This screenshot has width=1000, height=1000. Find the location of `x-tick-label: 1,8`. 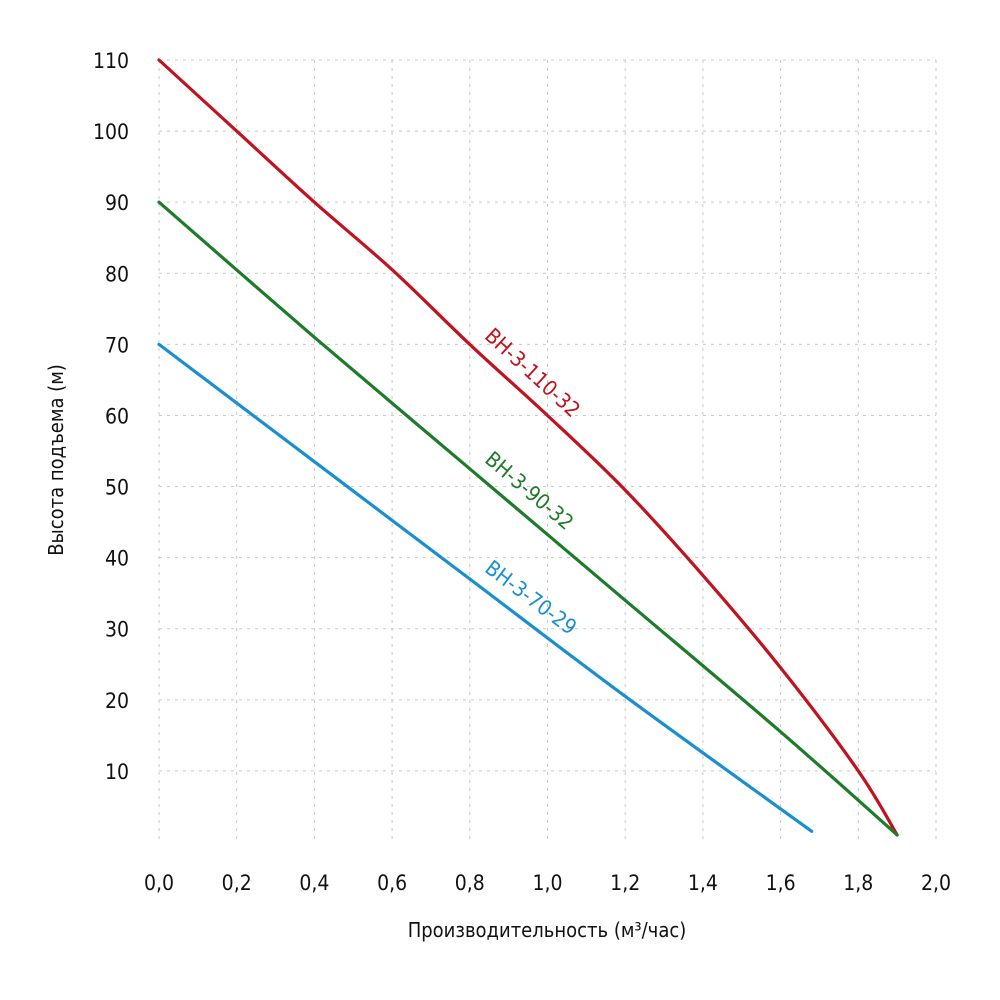

x-tick-label: 1,8 is located at coordinates (858, 883).